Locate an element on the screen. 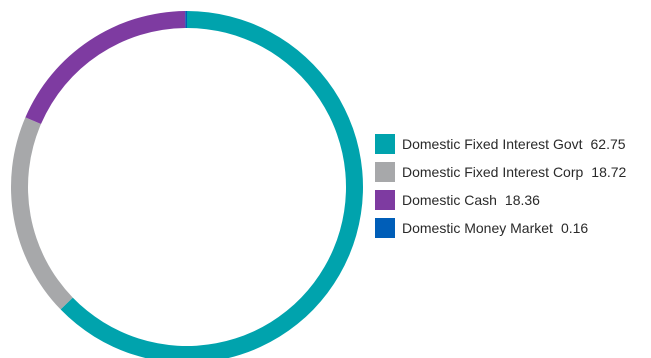 This screenshot has height=358, width=651. legend-value-govt: 62.75 is located at coordinates (608, 144).